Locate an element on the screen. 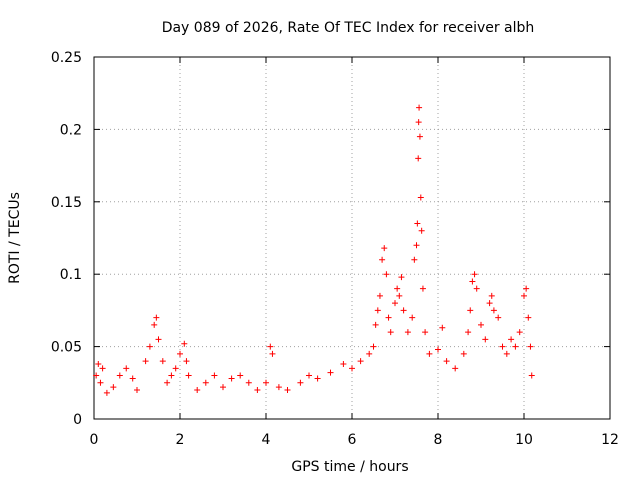 The height and width of the screenshot is (480, 640). x-axis-label: GPS time / hours is located at coordinates (349, 467).